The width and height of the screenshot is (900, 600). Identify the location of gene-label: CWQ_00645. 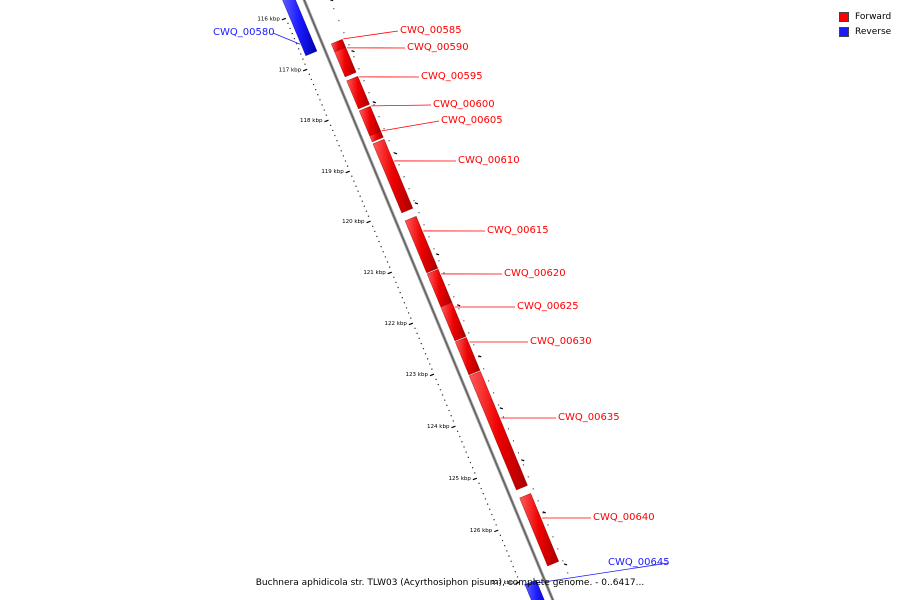
(639, 562).